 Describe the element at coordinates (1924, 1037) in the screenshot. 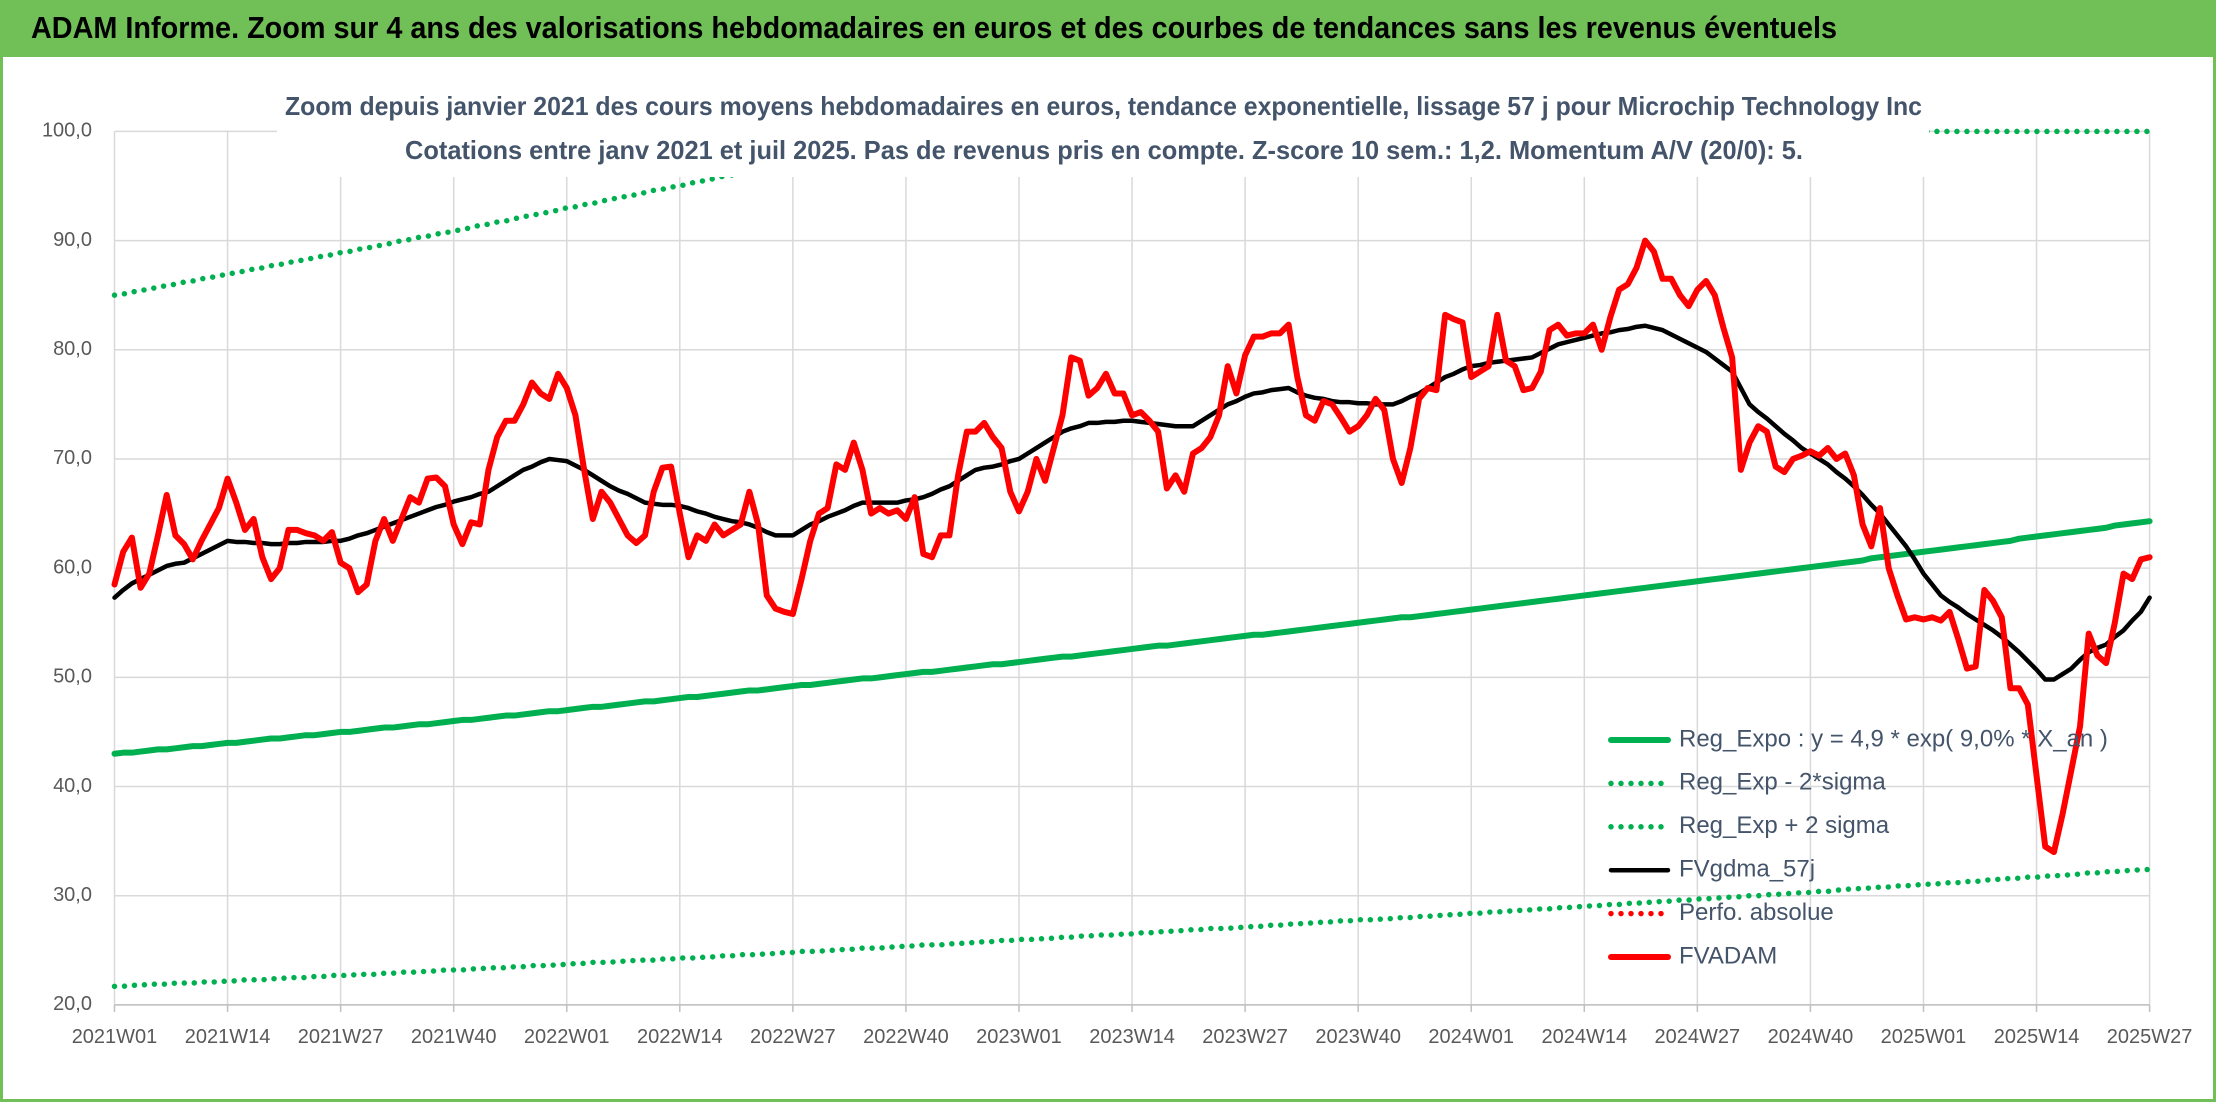

I see `x-tick-label: 2025W01` at that location.